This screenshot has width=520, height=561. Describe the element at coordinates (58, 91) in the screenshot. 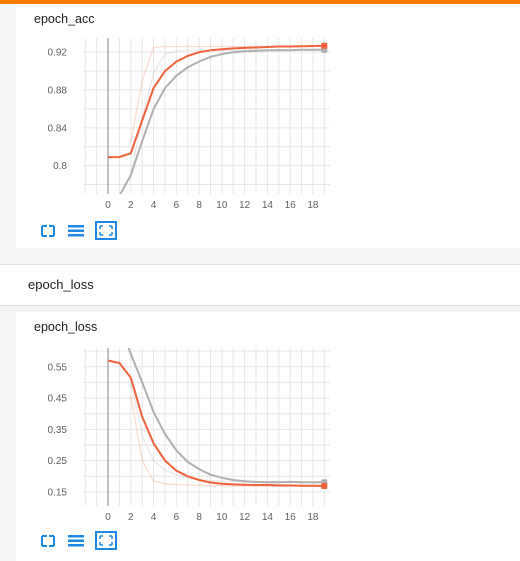

I see `y-tick-label: 0.88` at that location.